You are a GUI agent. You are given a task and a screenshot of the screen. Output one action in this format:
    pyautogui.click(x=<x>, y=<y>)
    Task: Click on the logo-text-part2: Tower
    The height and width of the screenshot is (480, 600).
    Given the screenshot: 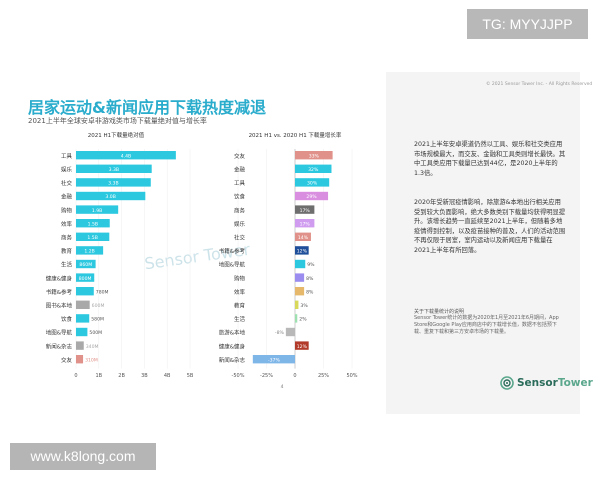 What is the action you would take?
    pyautogui.click(x=575, y=383)
    